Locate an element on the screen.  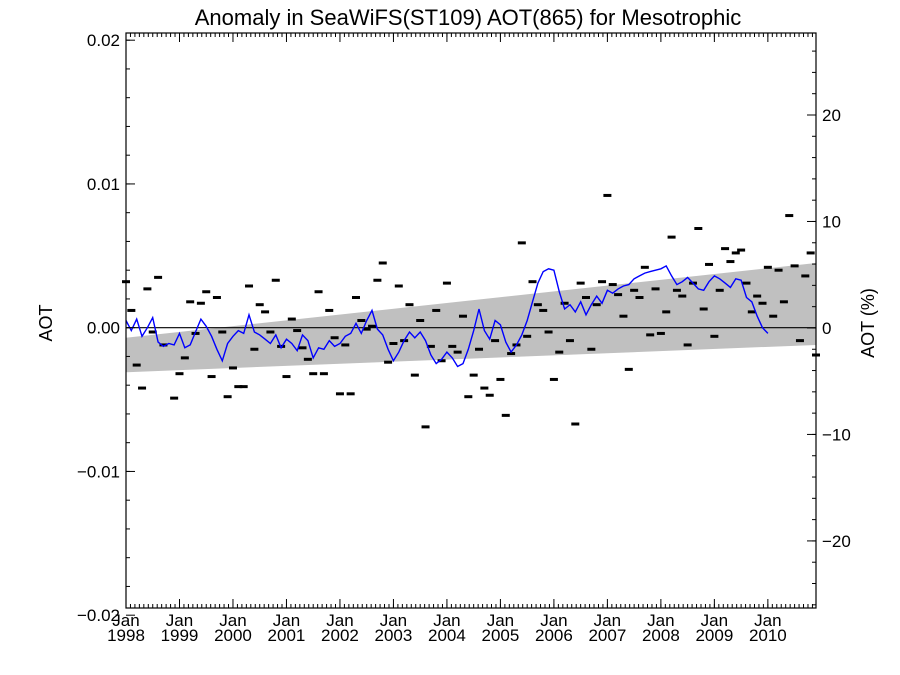
y-tick-label-left: 0.02 is located at coordinates (103, 40).